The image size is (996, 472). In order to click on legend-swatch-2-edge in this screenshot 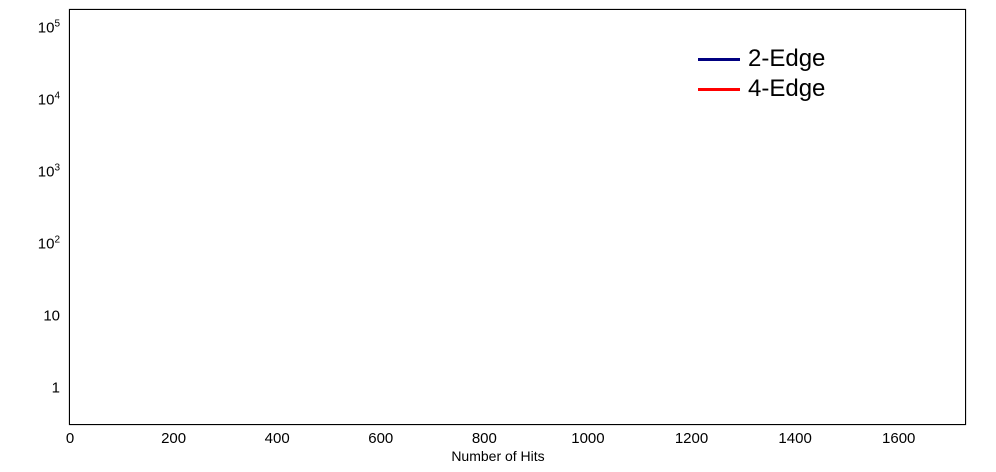, I will do `click(719, 59)`.